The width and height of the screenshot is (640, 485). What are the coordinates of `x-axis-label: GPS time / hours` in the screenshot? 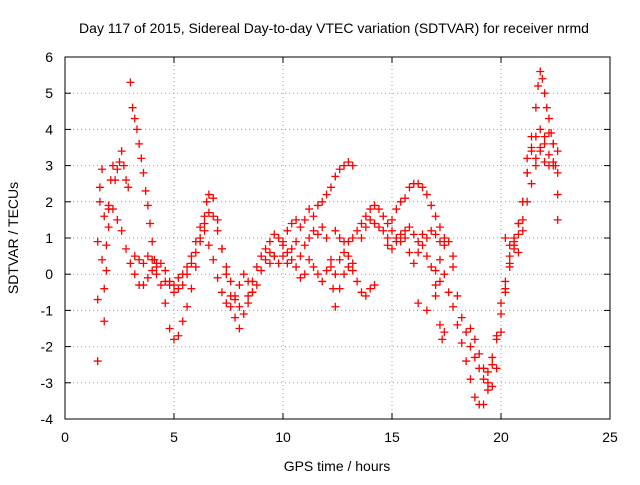 It's located at (337, 466).